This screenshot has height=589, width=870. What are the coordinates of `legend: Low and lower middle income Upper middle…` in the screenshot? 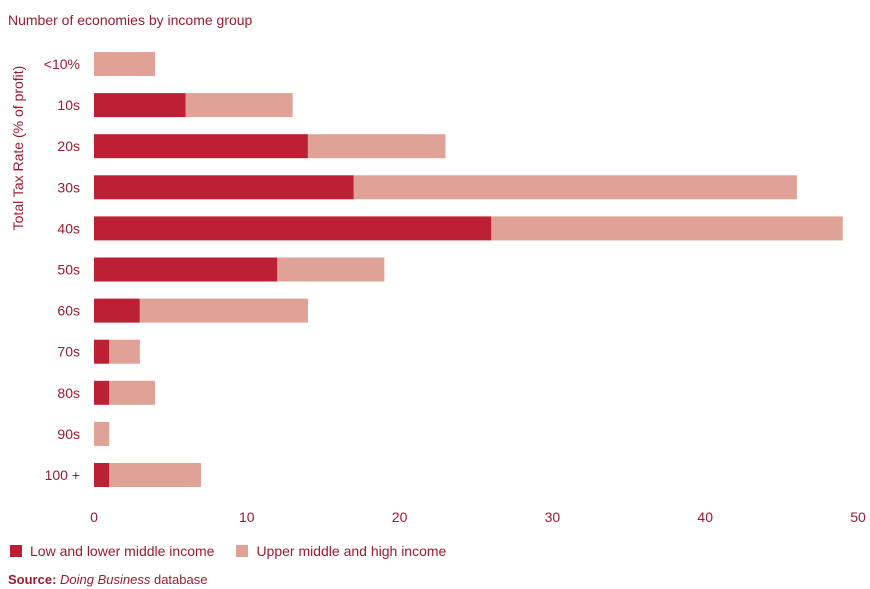 It's located at (228, 551).